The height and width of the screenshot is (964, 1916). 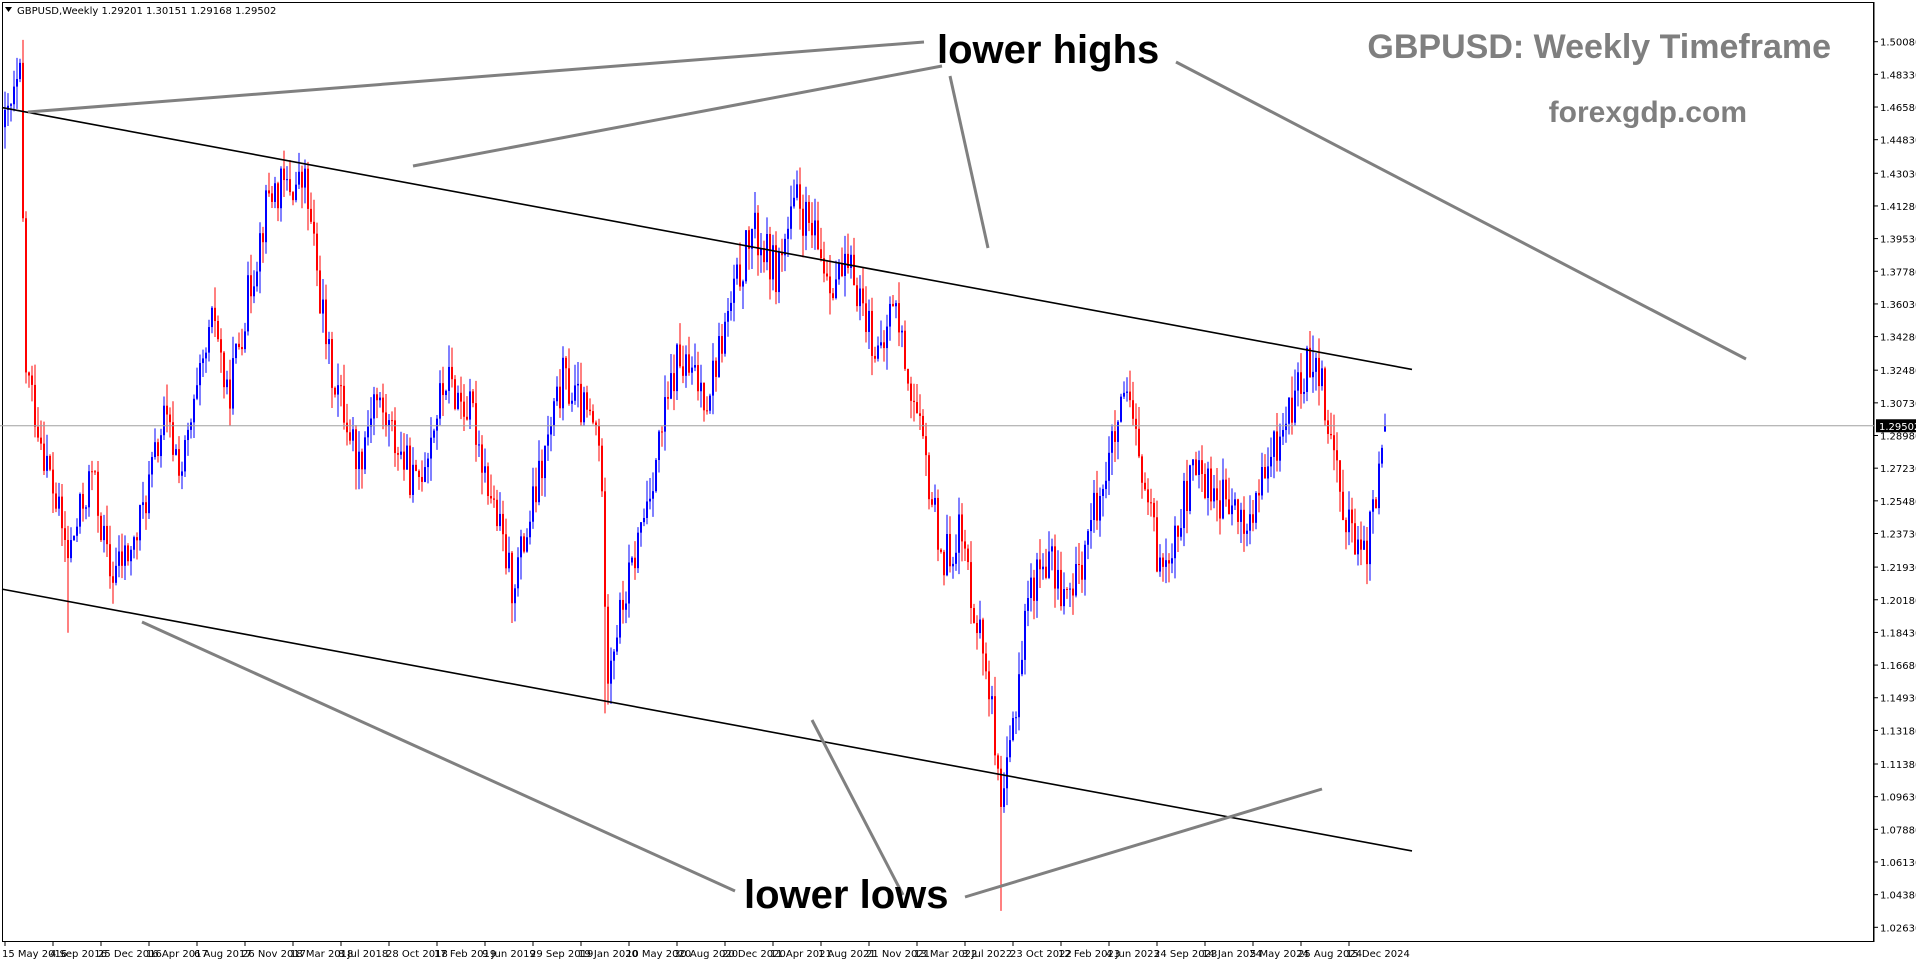 I want to click on x-tick-label: 6 Aug 2017, so click(x=223, y=954).